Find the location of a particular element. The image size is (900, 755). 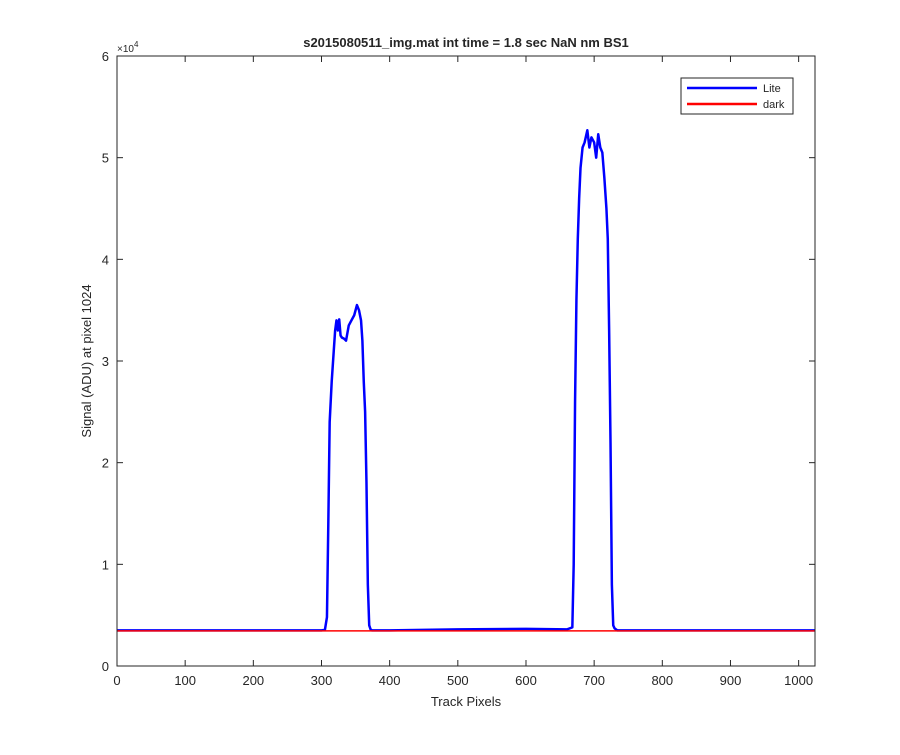

x-tick-label: 300 is located at coordinates (322, 680).